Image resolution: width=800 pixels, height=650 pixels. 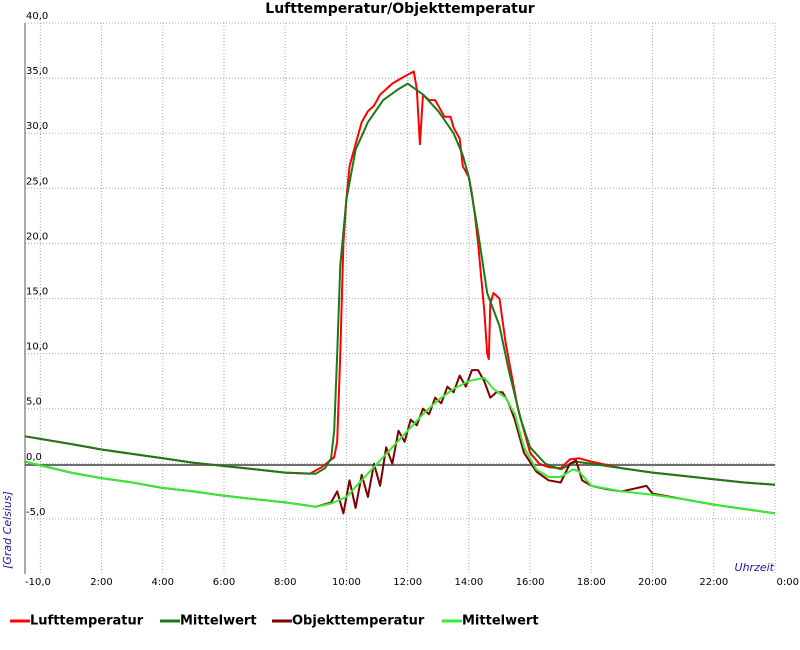 I want to click on y-tick-label: 10,0, so click(x=37, y=347).